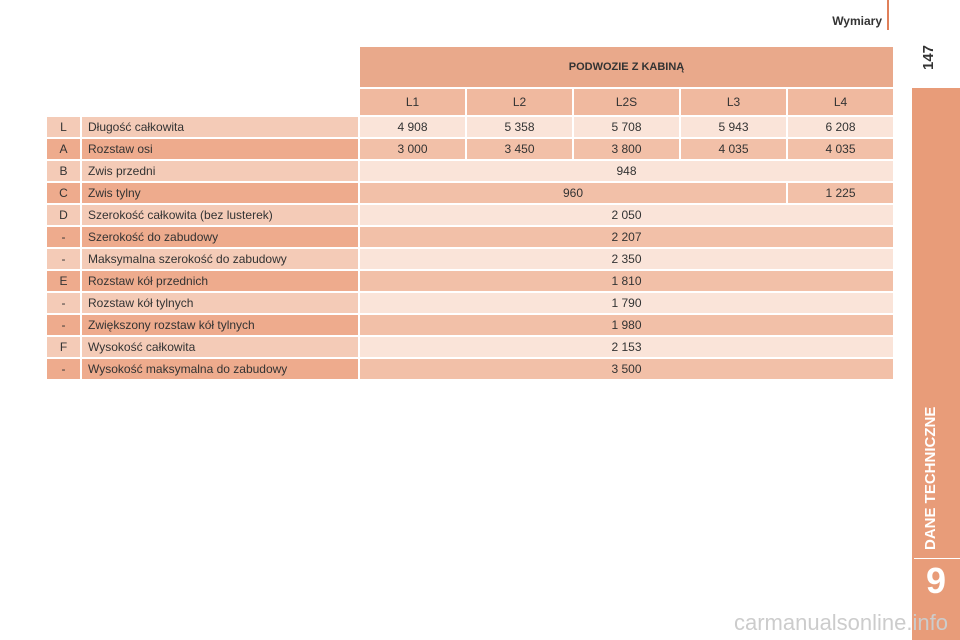  Describe the element at coordinates (220, 325) in the screenshot. I see `row-label: Zwiększony rozstaw kół tylnych` at that location.